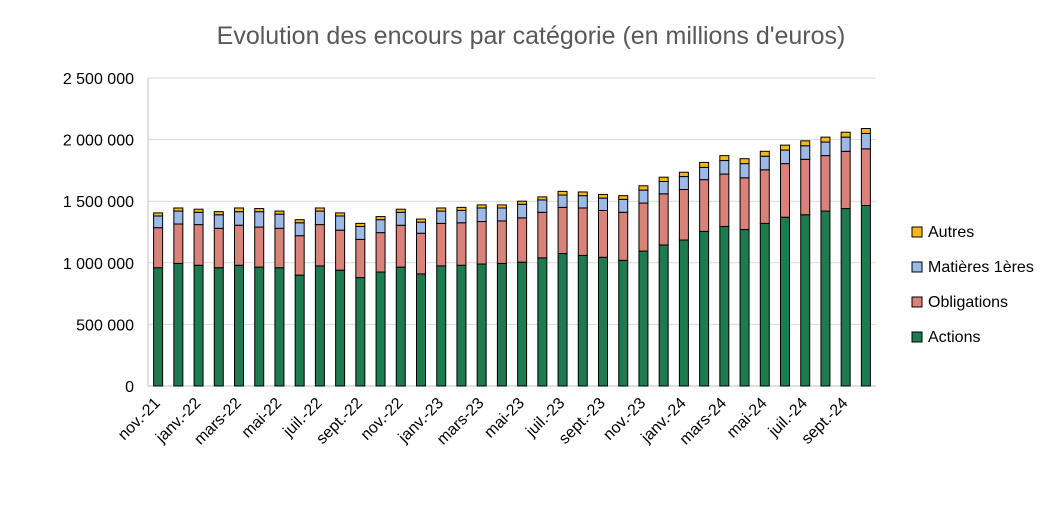  What do you see at coordinates (105, 325) in the screenshot?
I see `y-tick-label: 500 000` at bounding box center [105, 325].